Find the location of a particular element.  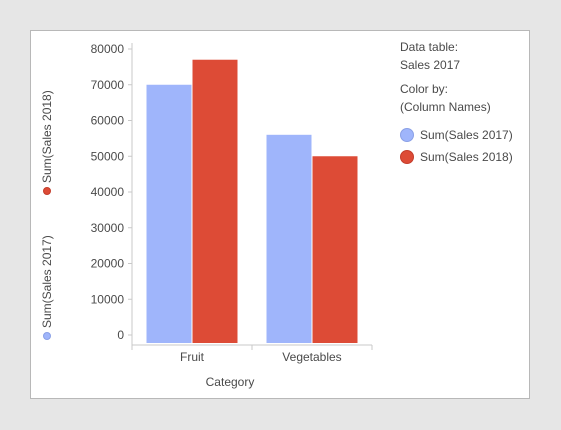

legend-label-2017: Sum(Sales 2017) is located at coordinates (466, 135).